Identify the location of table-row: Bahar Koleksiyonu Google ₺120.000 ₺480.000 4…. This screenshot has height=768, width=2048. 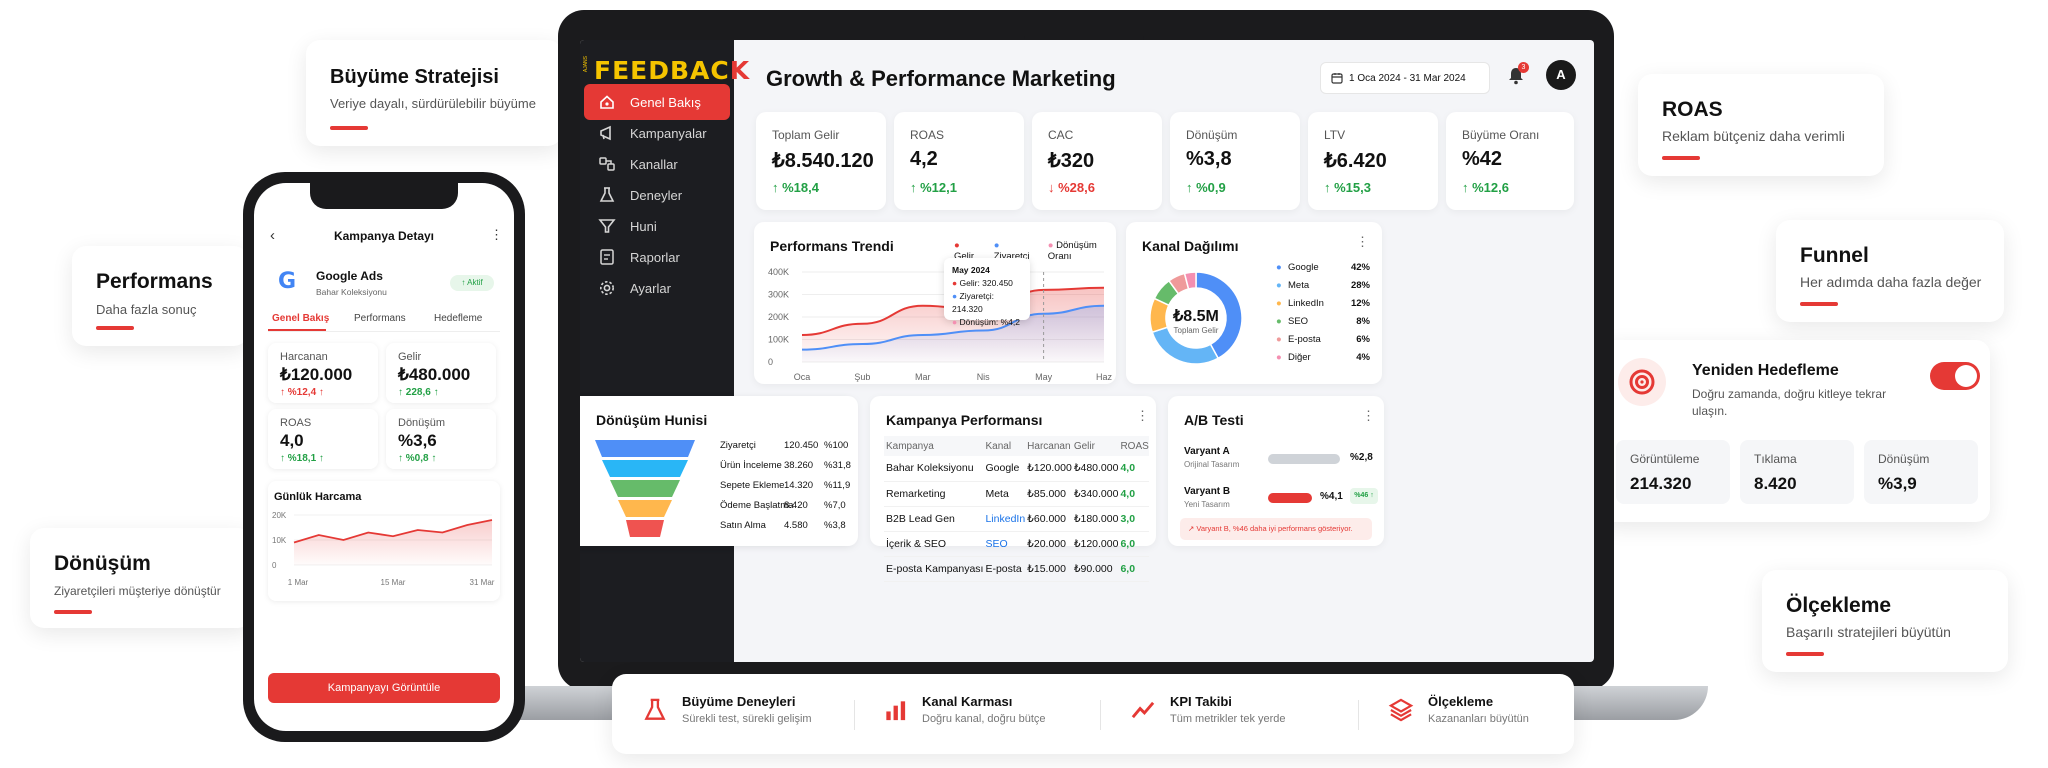
(1016, 468).